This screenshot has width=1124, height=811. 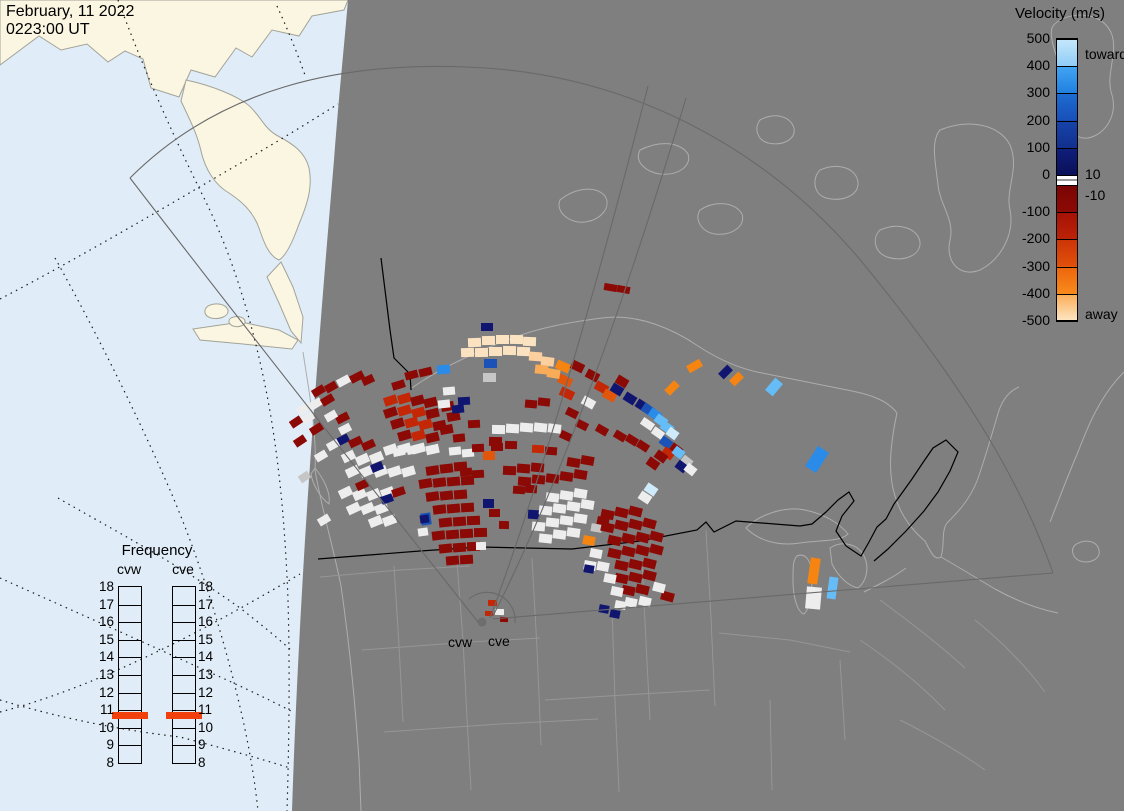 I want to click on atlantic-coast, so click(x=1086, y=447).